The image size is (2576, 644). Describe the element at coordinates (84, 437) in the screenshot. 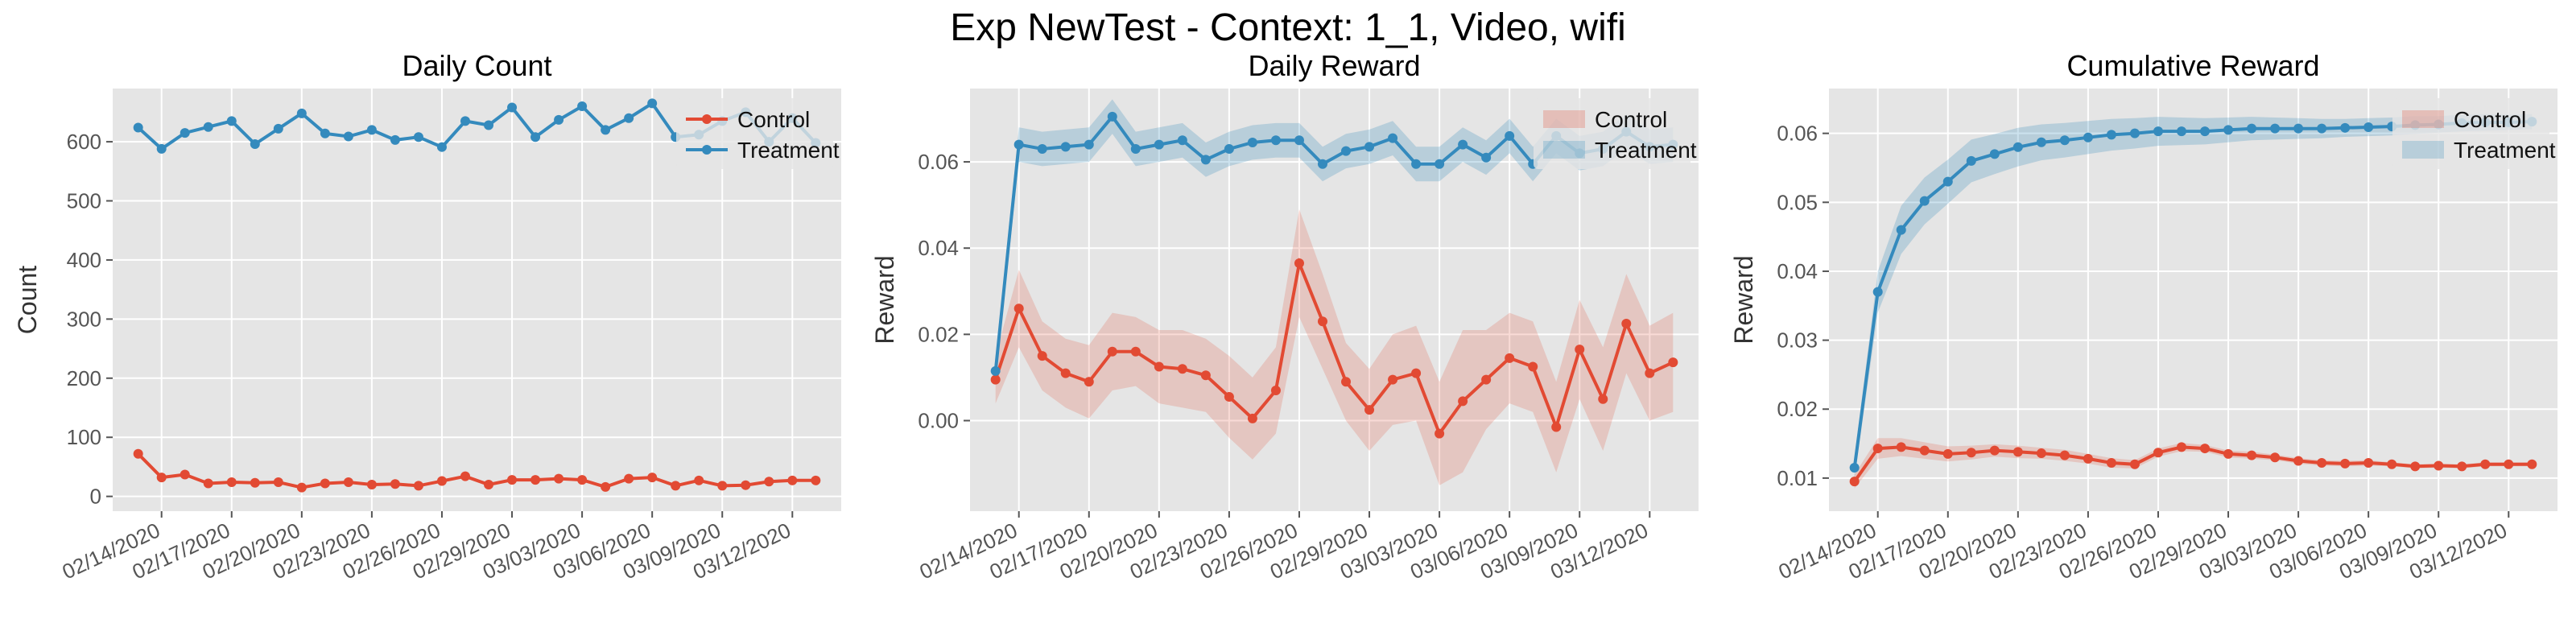

I see `y-tick-label: 100` at that location.